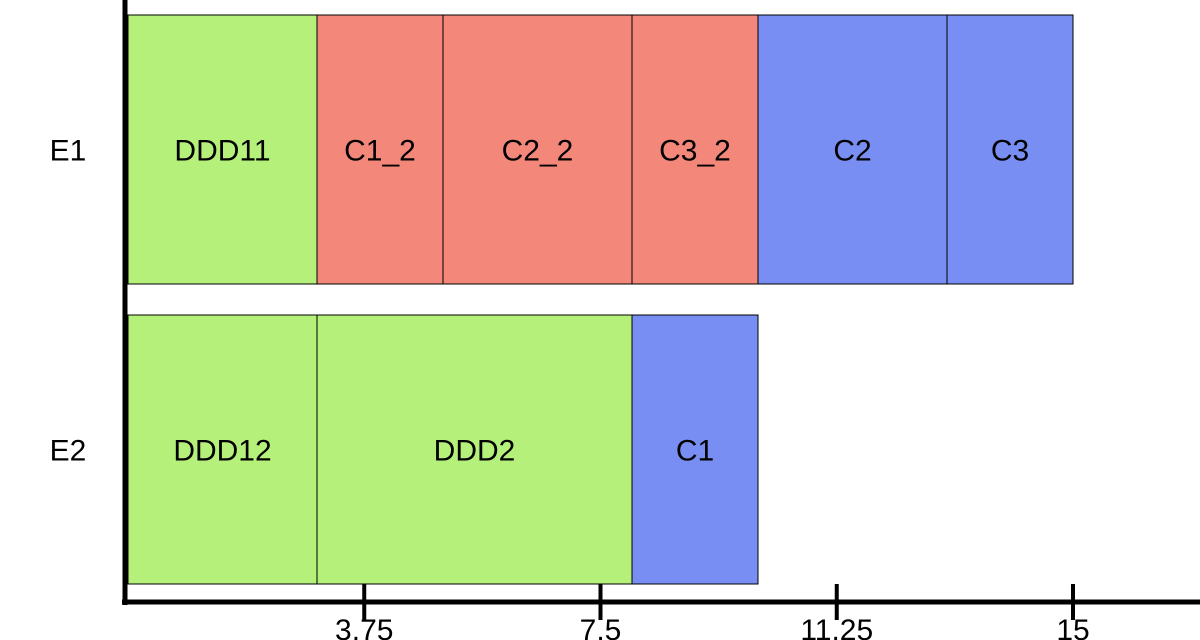 The image size is (1200, 640). What do you see at coordinates (1072, 627) in the screenshot?
I see `x-tick-label: 15` at bounding box center [1072, 627].